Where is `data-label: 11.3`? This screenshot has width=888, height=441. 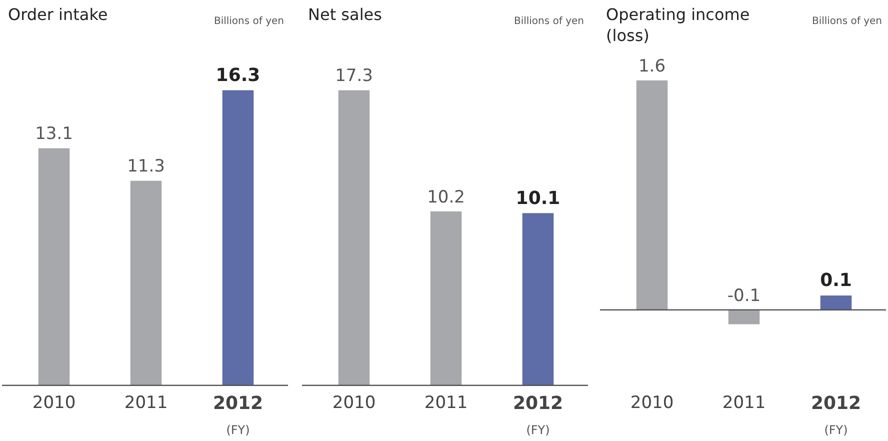
data-label: 11.3 is located at coordinates (146, 166).